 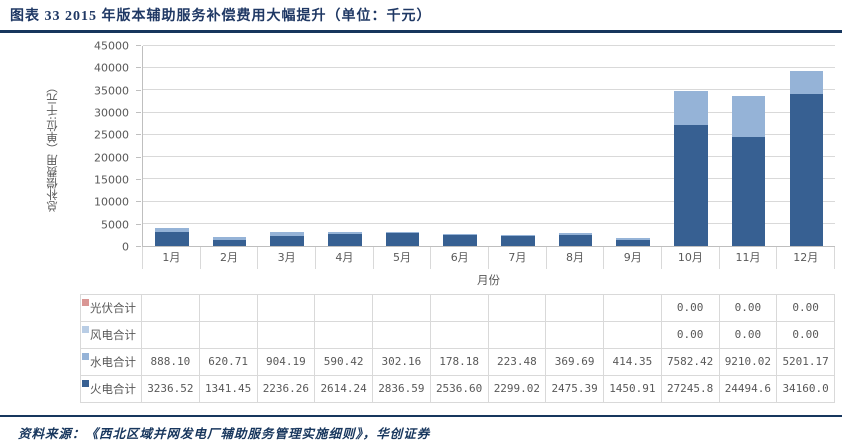 What do you see at coordinates (113, 389) in the screenshot?
I see `series-name-label: 火电合计` at bounding box center [113, 389].